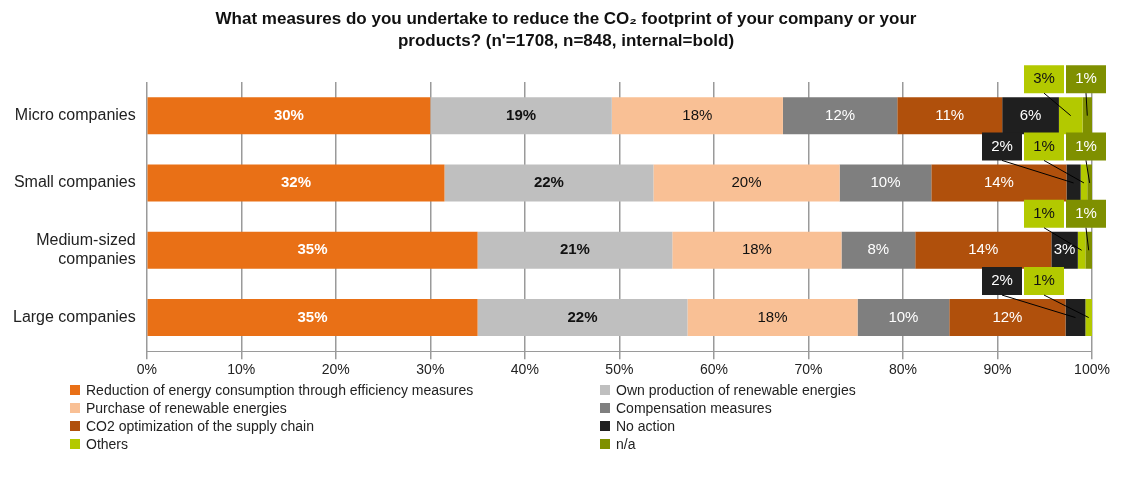 Image resolution: width=1132 pixels, height=487 pixels. Describe the element at coordinates (241, 369) in the screenshot. I see `x-tick-label: 10%` at that location.